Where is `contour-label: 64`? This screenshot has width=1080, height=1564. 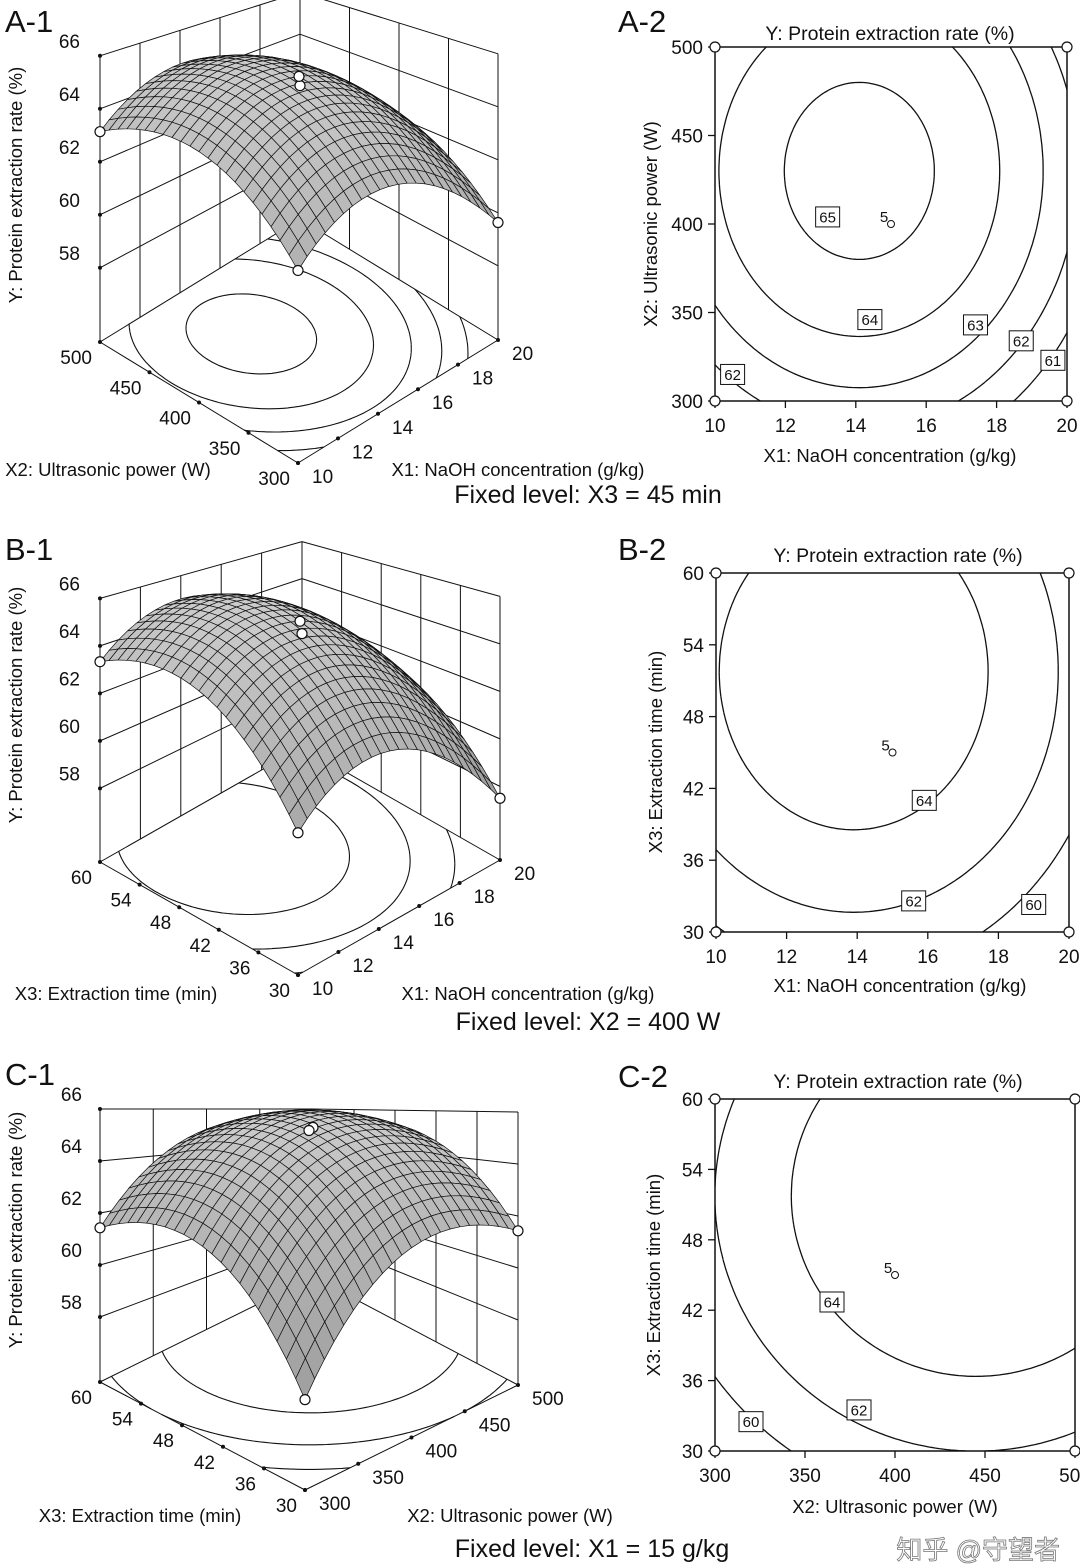
contour-label: 64 is located at coordinates (924, 801).